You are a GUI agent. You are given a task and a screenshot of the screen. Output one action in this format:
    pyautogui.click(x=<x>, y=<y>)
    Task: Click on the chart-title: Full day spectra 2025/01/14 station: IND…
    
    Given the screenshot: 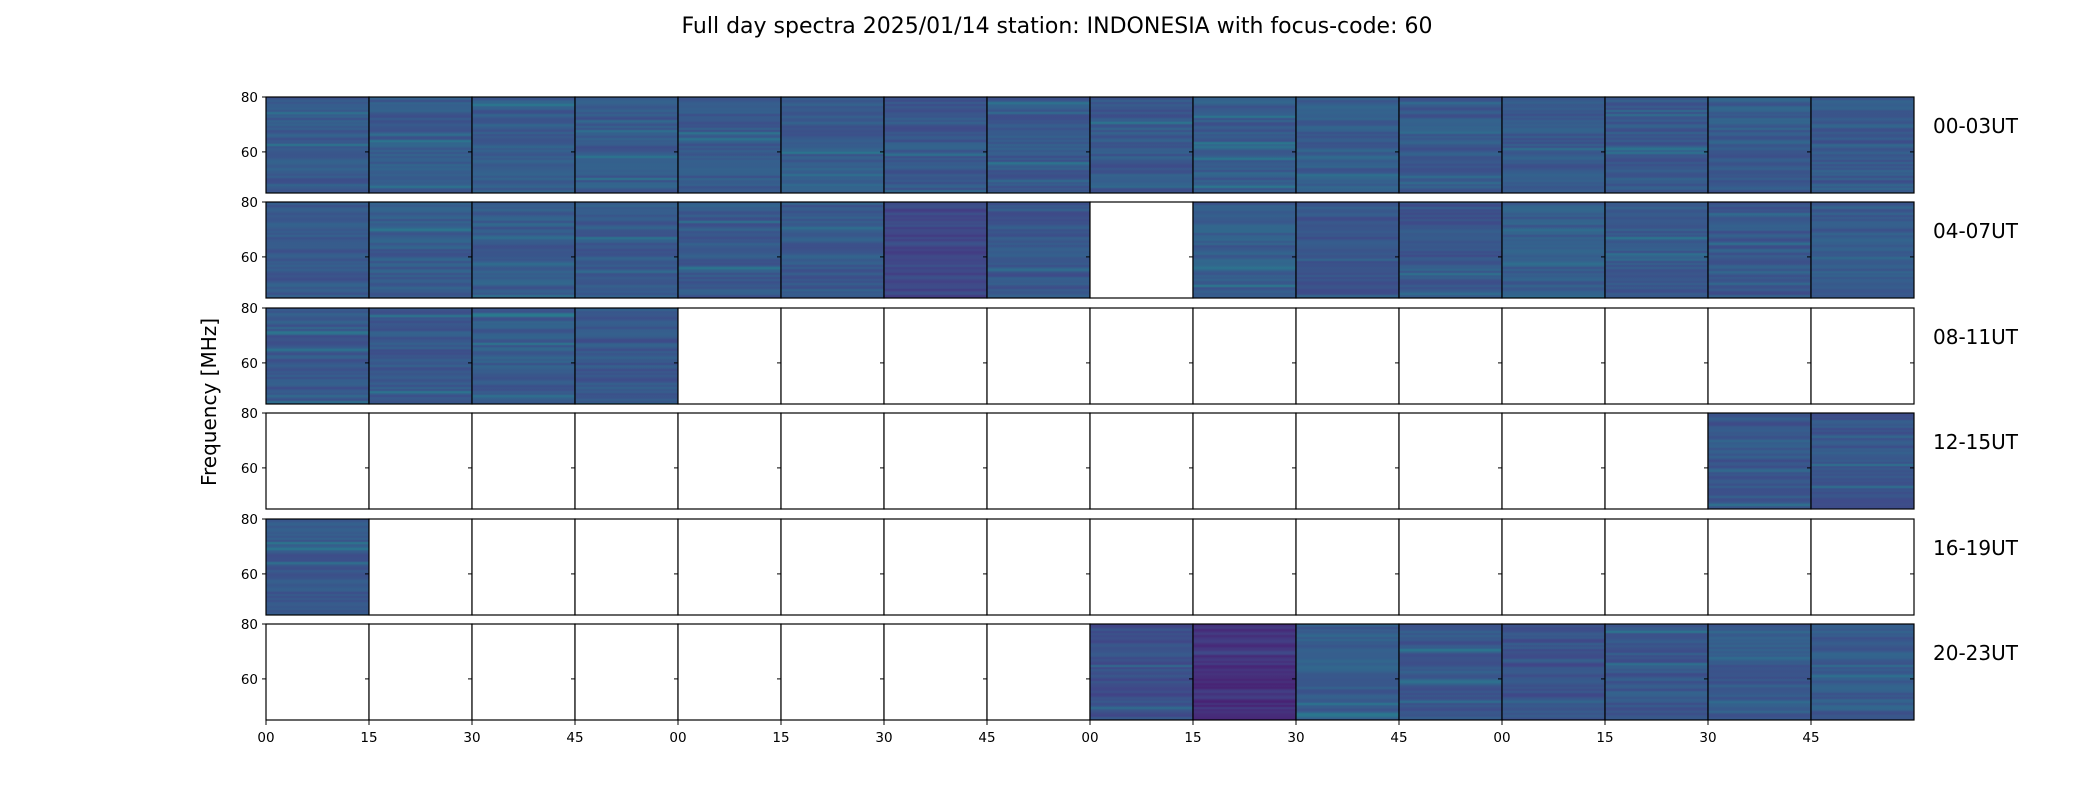 What is the action you would take?
    pyautogui.click(x=1056, y=26)
    